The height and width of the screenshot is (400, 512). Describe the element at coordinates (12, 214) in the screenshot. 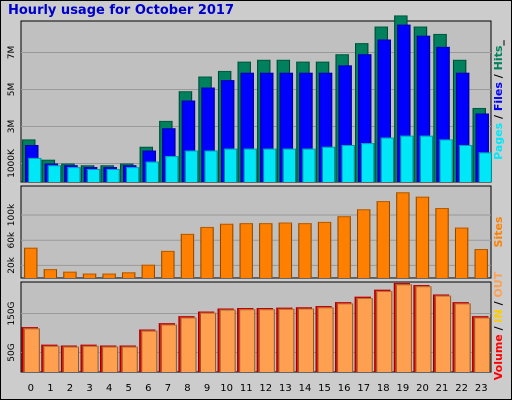

I see `middle-y-tick-label: 100k` at that location.